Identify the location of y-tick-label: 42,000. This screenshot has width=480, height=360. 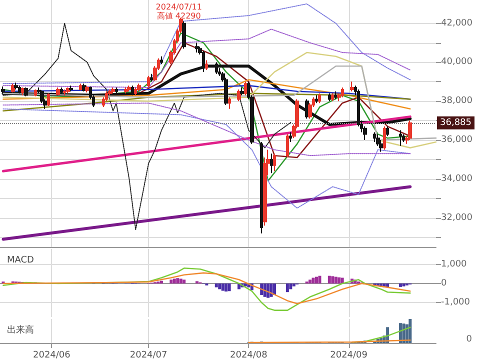
(457, 23).